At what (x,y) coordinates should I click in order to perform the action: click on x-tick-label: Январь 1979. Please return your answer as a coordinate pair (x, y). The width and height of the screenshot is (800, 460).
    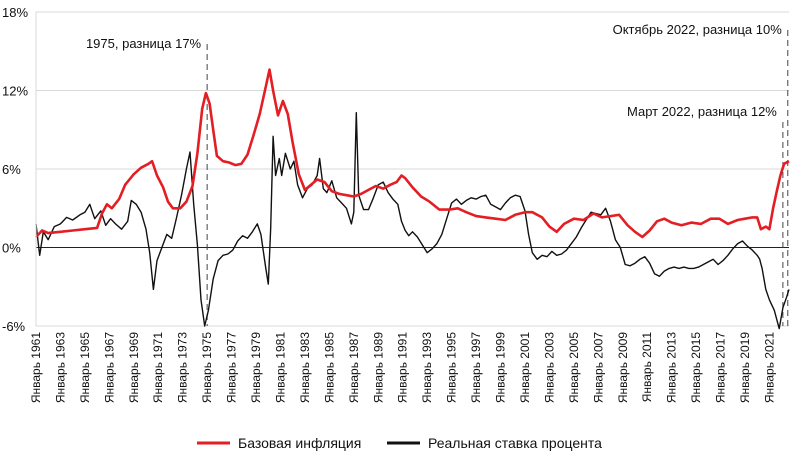
    Looking at the image, I should click on (256, 367).